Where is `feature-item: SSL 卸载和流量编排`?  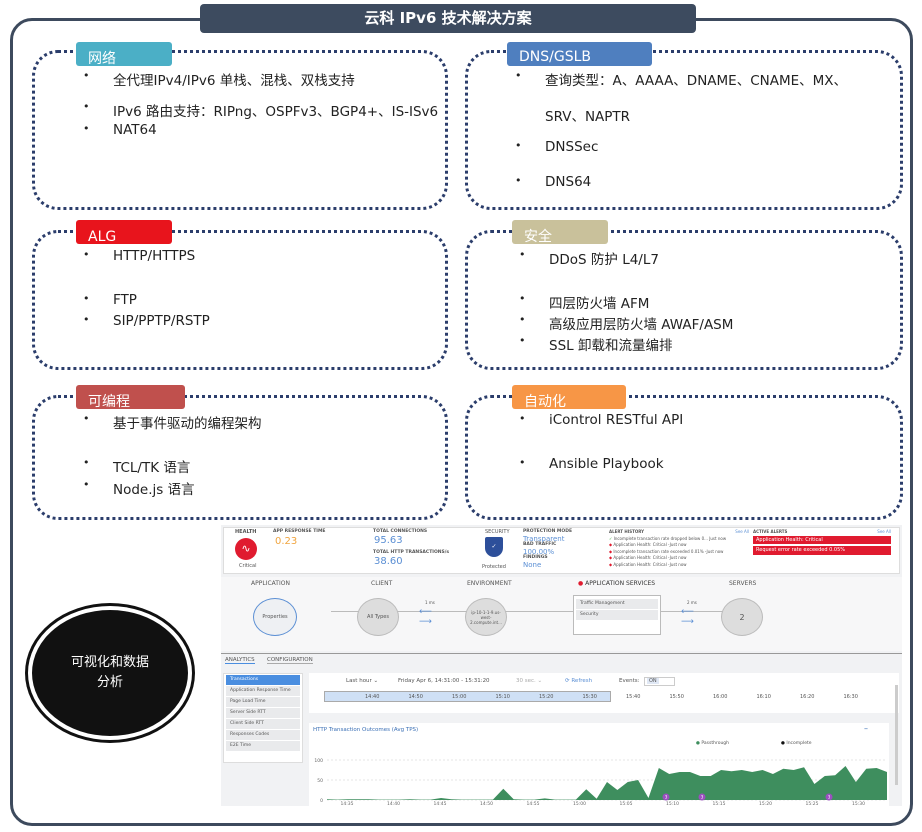
feature-item: SSL 卸载和流量编排 is located at coordinates (596, 344).